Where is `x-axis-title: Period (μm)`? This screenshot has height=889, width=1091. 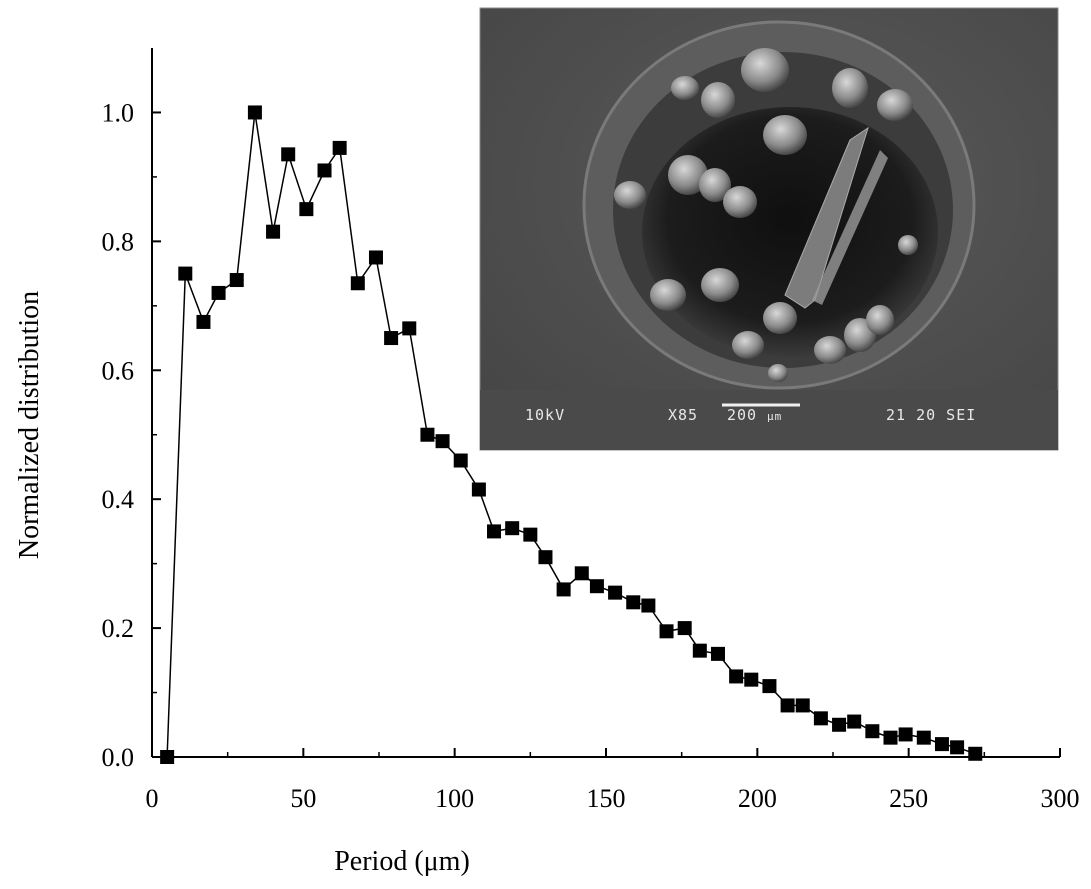
x-axis-title: Period (μm) is located at coordinates (402, 861).